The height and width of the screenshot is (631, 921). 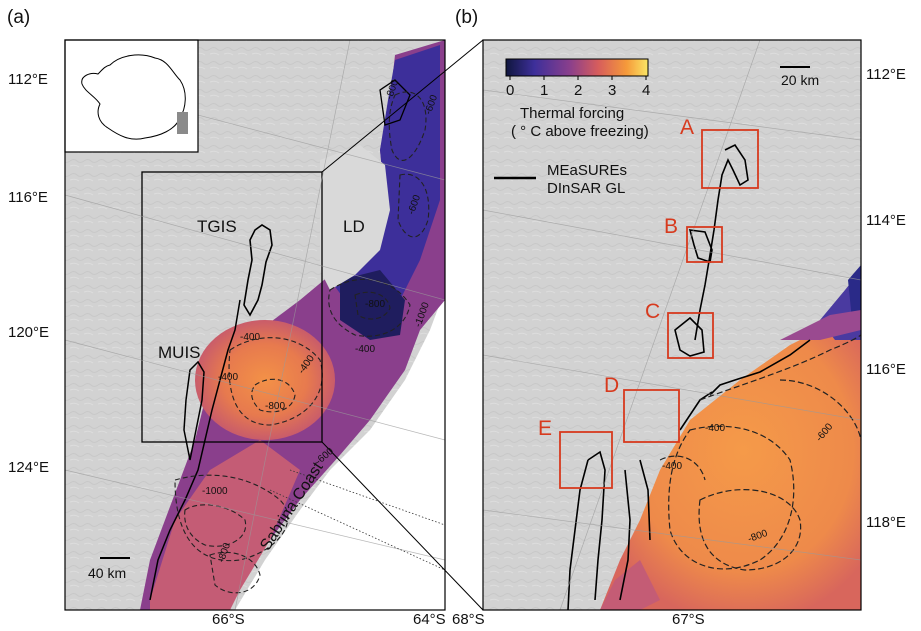 I want to click on legend-label-line2: DInSAR GL, so click(x=586, y=188).